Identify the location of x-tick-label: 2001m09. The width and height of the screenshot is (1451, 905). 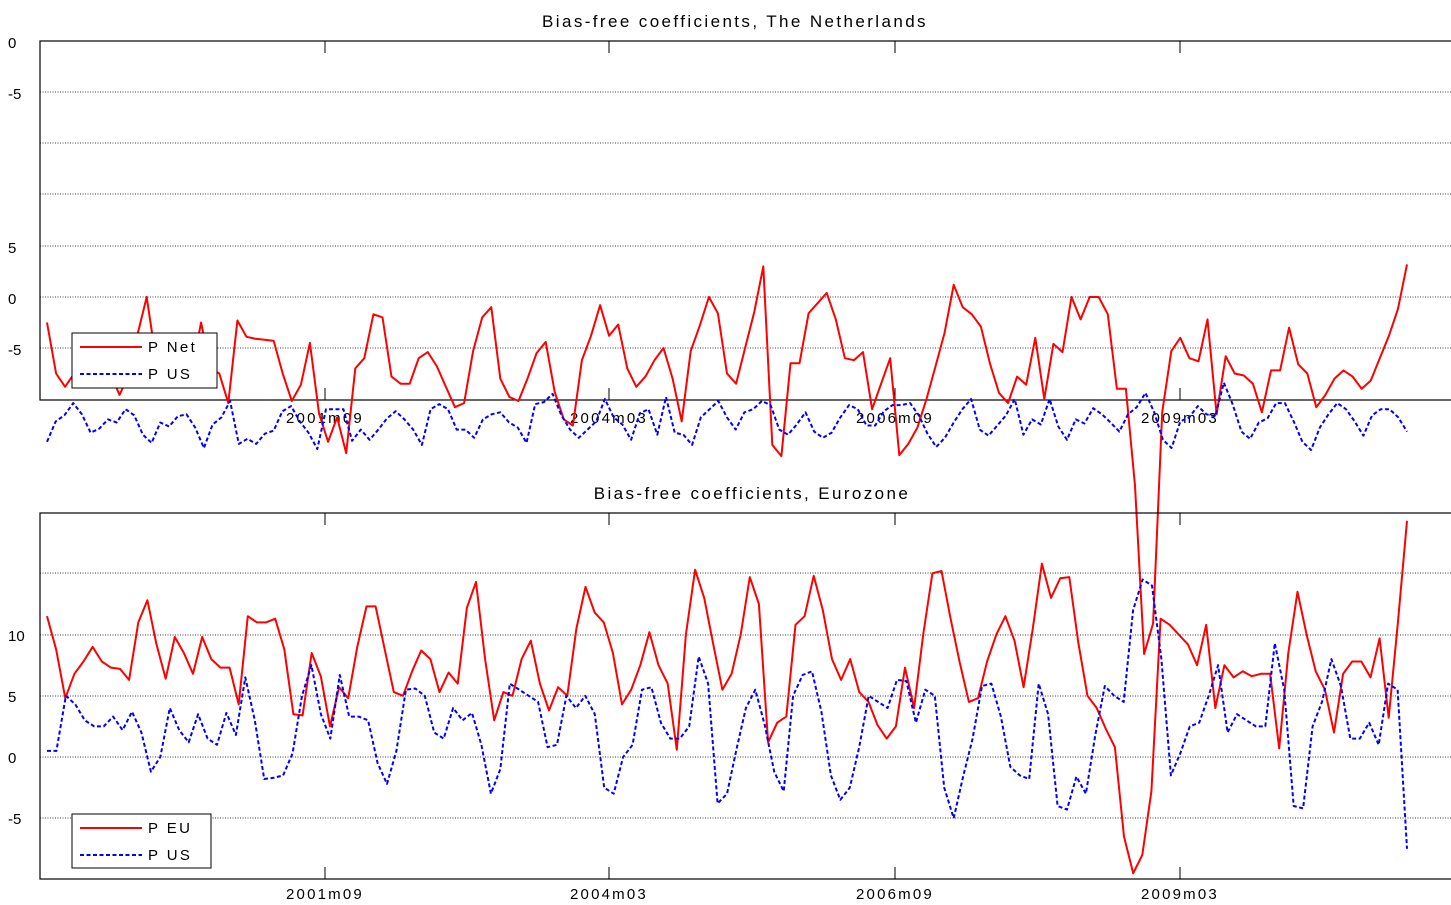
(325, 894).